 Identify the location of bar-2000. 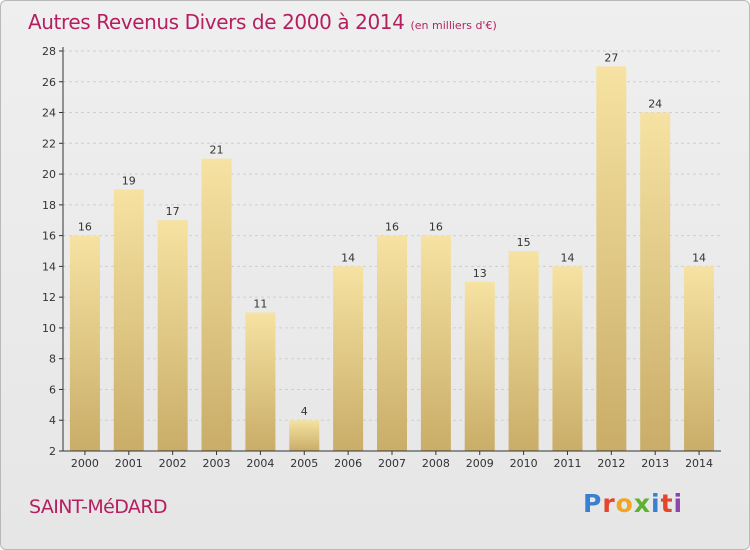
(84, 343).